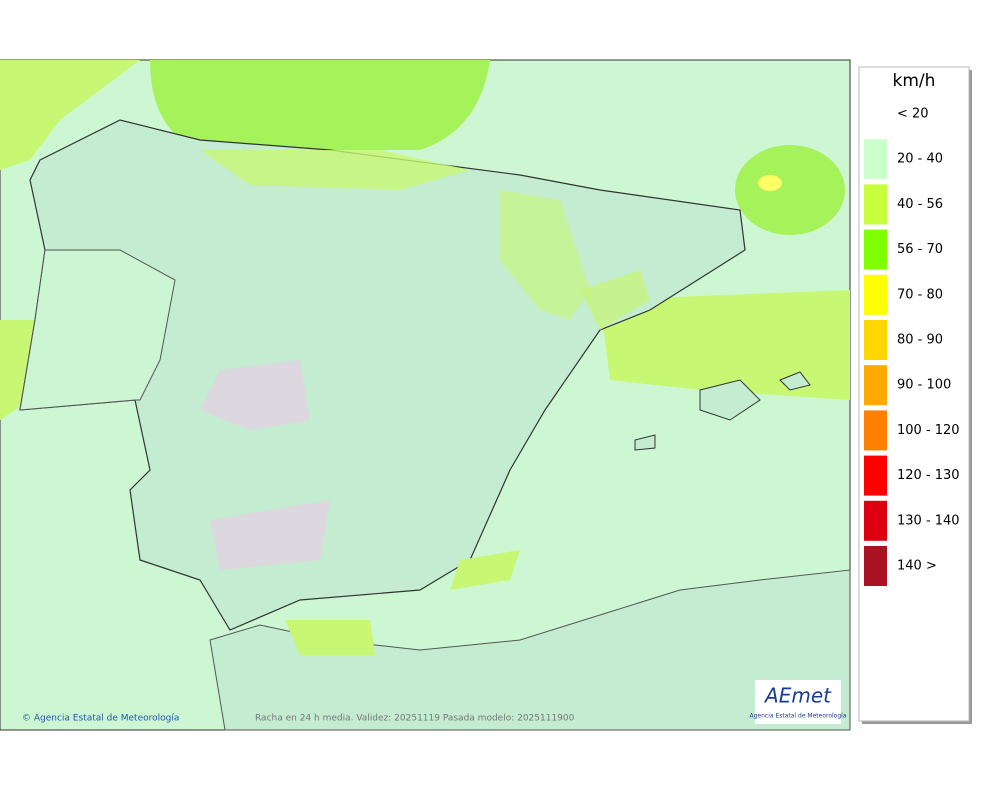  What do you see at coordinates (928, 475) in the screenshot?
I see `legend-label: 120 - 130` at bounding box center [928, 475].